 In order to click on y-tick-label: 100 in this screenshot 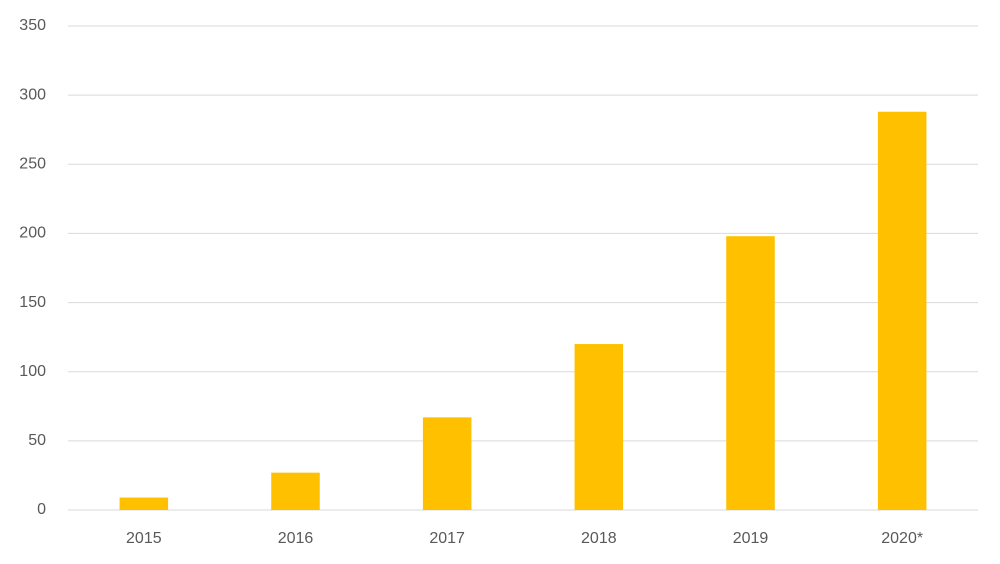, I will do `click(32, 371)`.